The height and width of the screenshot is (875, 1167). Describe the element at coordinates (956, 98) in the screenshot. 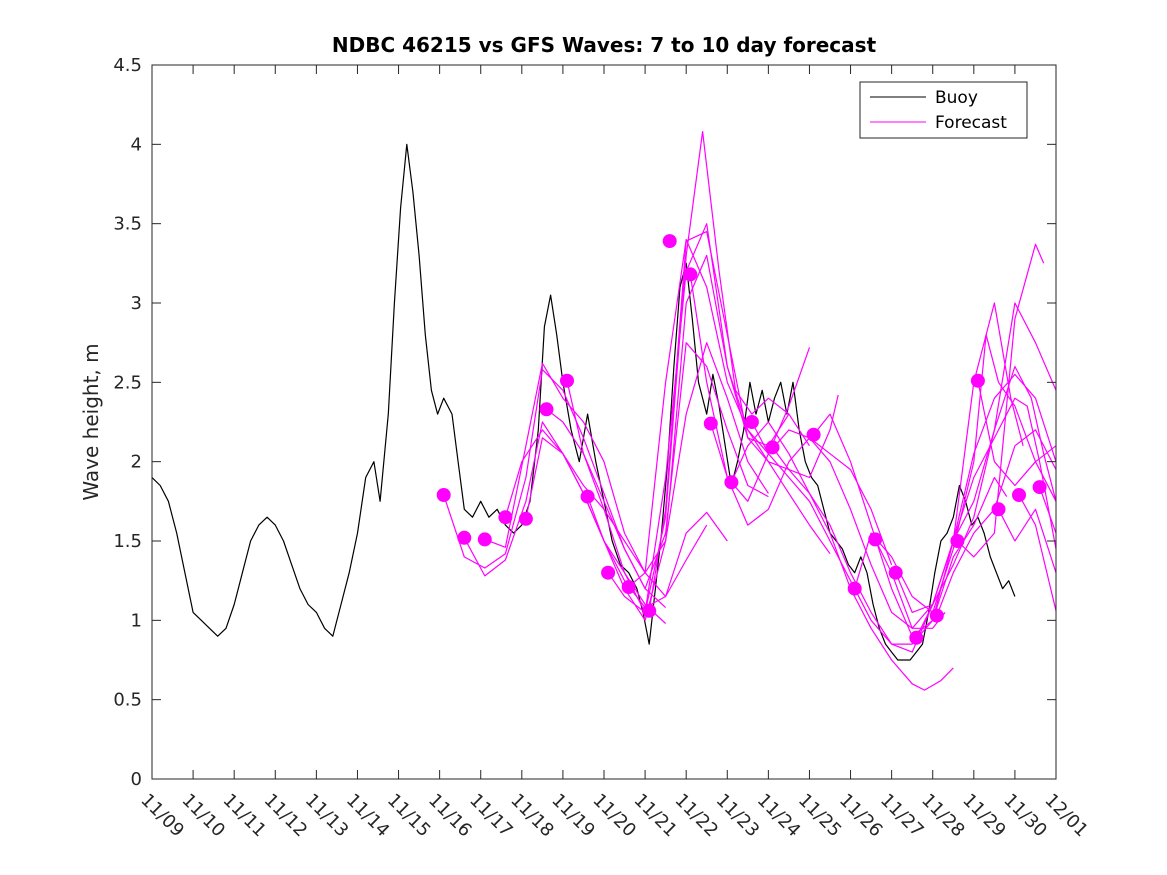

I see `legend-buoy-label: Buoy` at that location.